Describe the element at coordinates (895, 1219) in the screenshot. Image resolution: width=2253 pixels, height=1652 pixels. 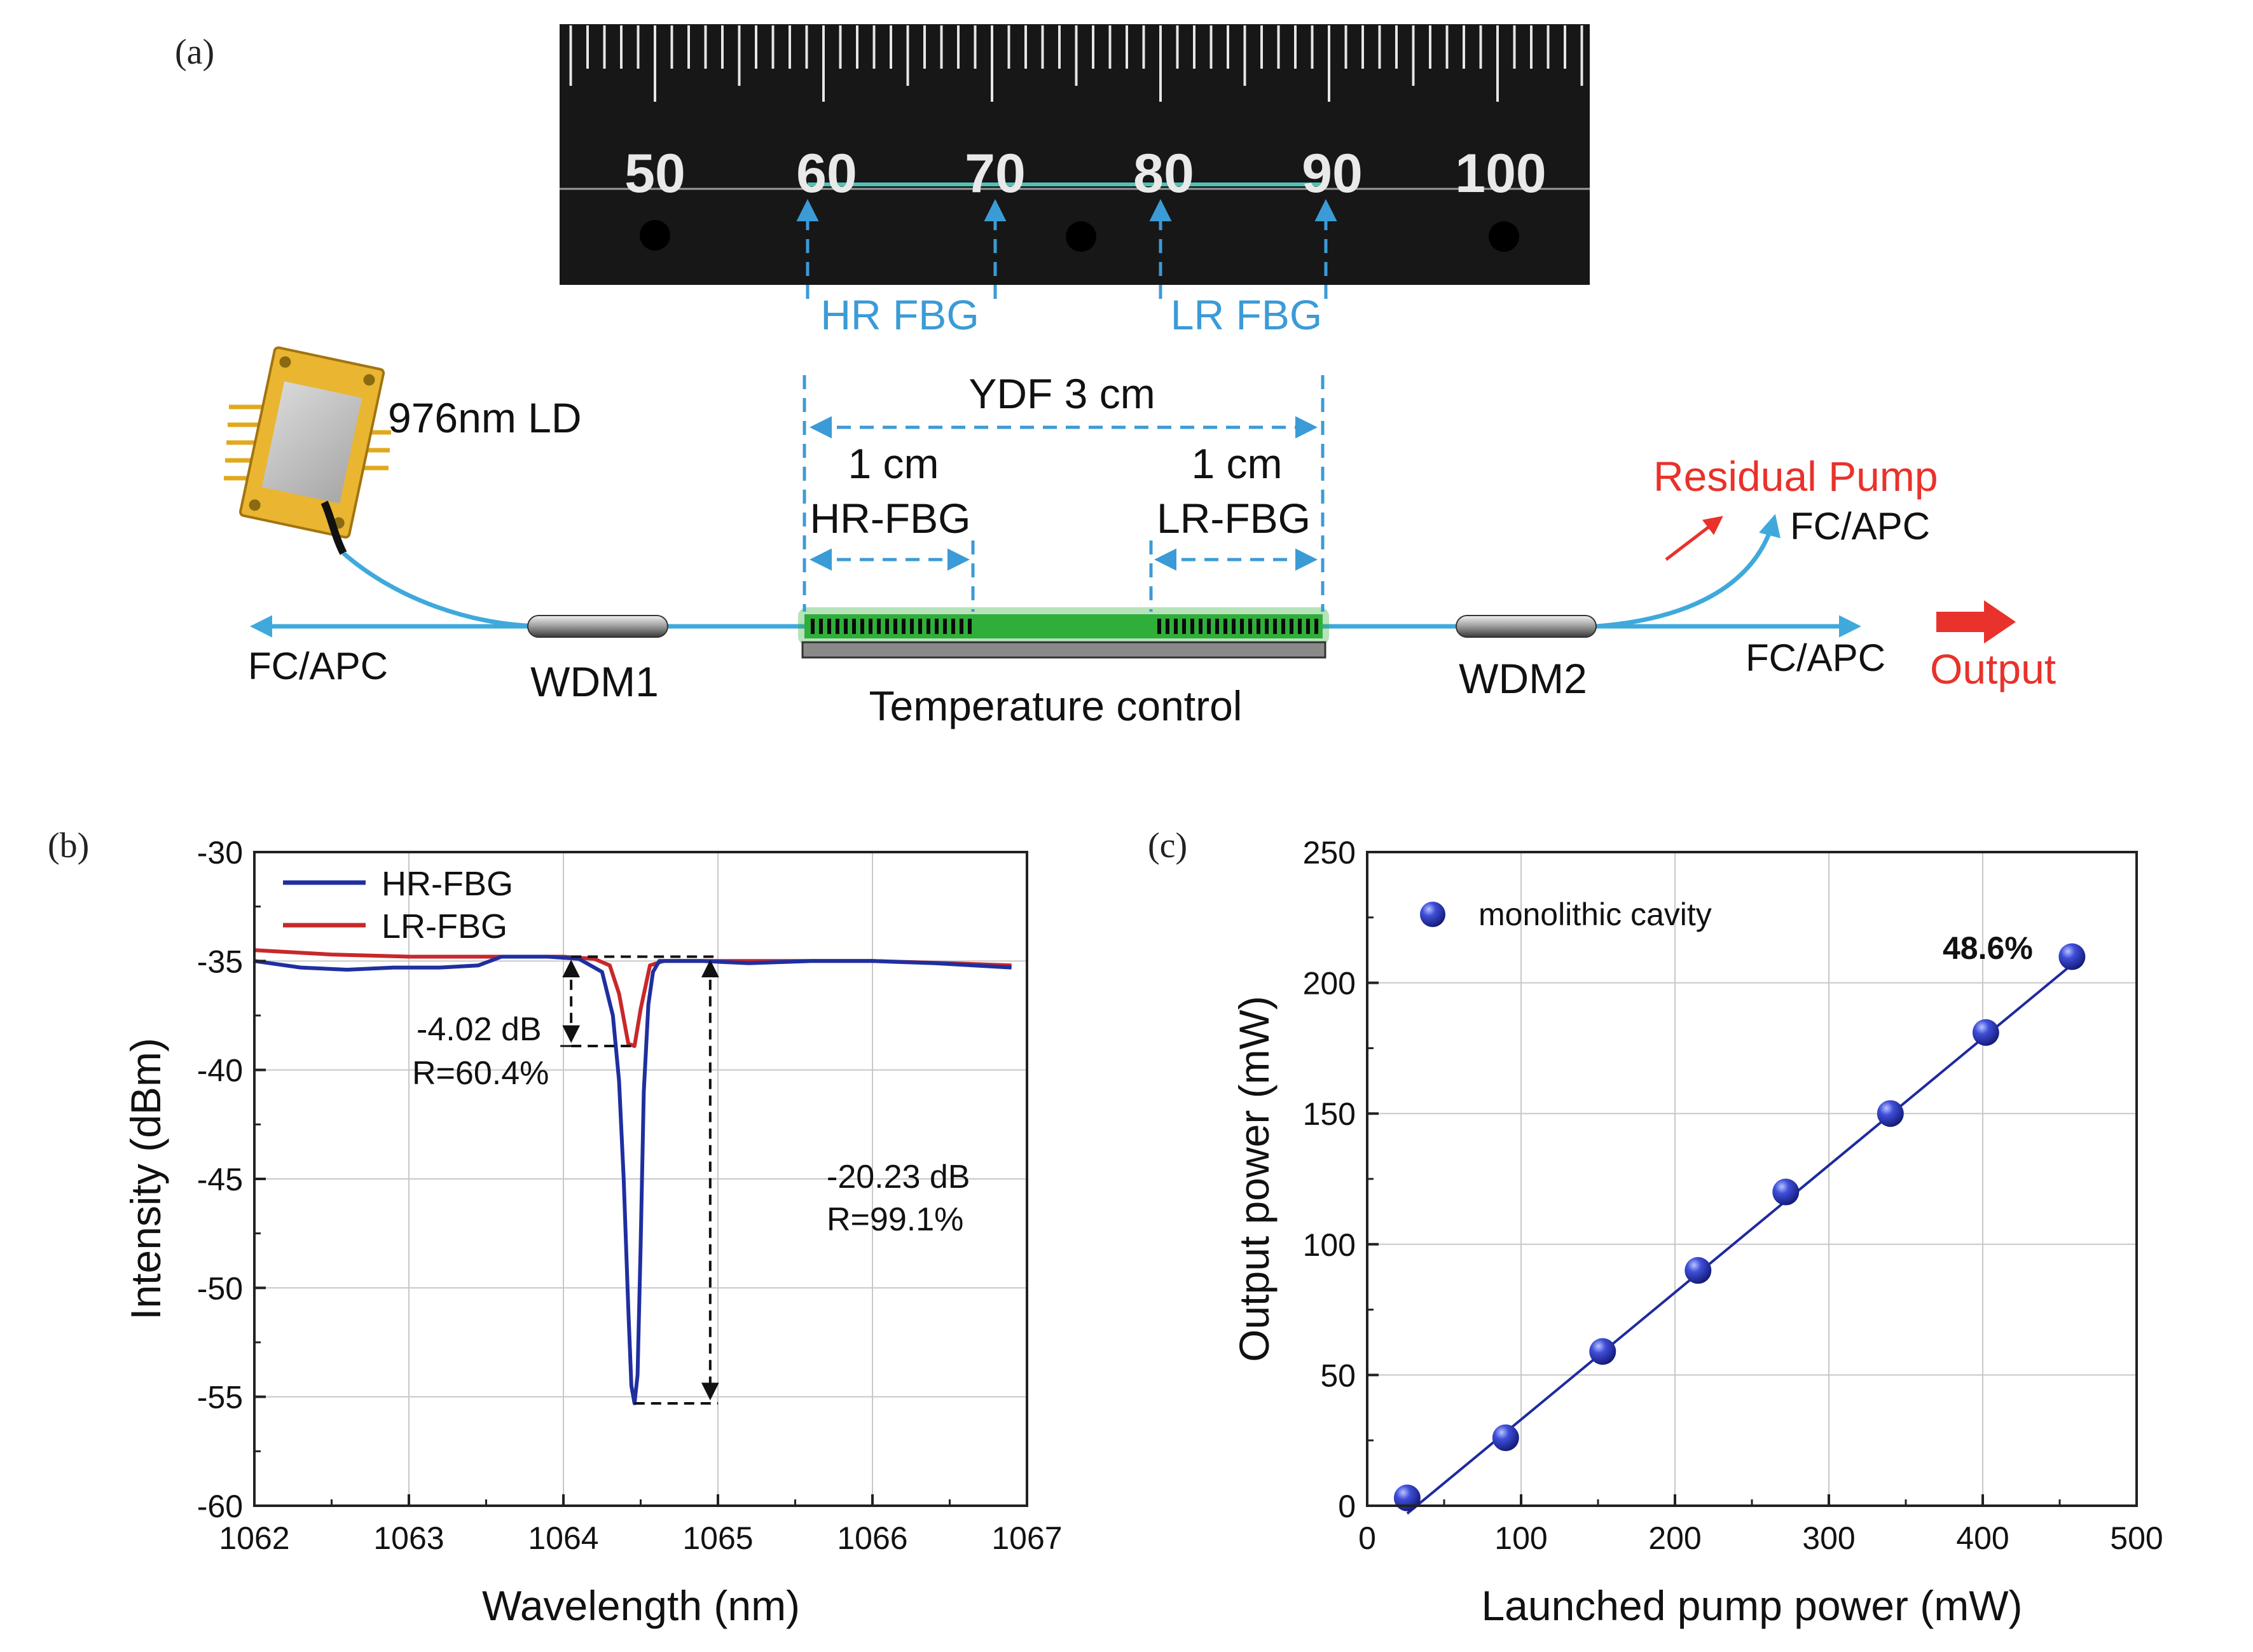
I see `b-annotation-hr-r: R=99.1%` at that location.